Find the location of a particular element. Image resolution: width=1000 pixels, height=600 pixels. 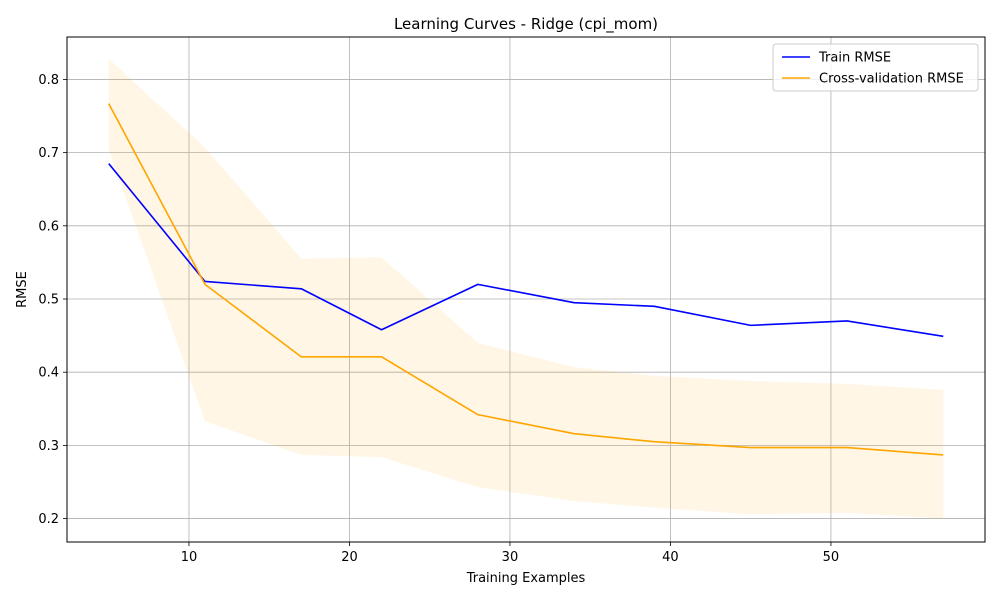

y-tick-label: 0.7 is located at coordinates (48, 153).